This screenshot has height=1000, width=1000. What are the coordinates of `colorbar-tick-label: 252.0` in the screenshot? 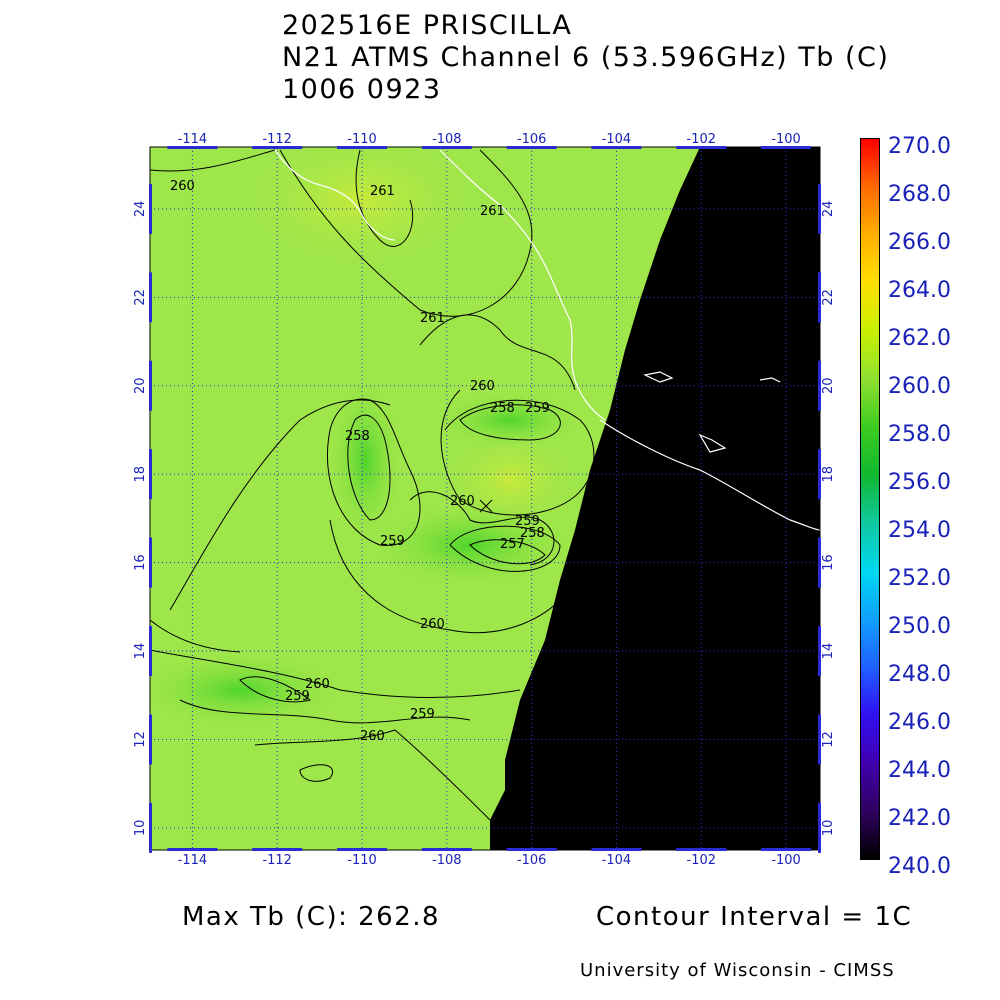 It's located at (919, 578).